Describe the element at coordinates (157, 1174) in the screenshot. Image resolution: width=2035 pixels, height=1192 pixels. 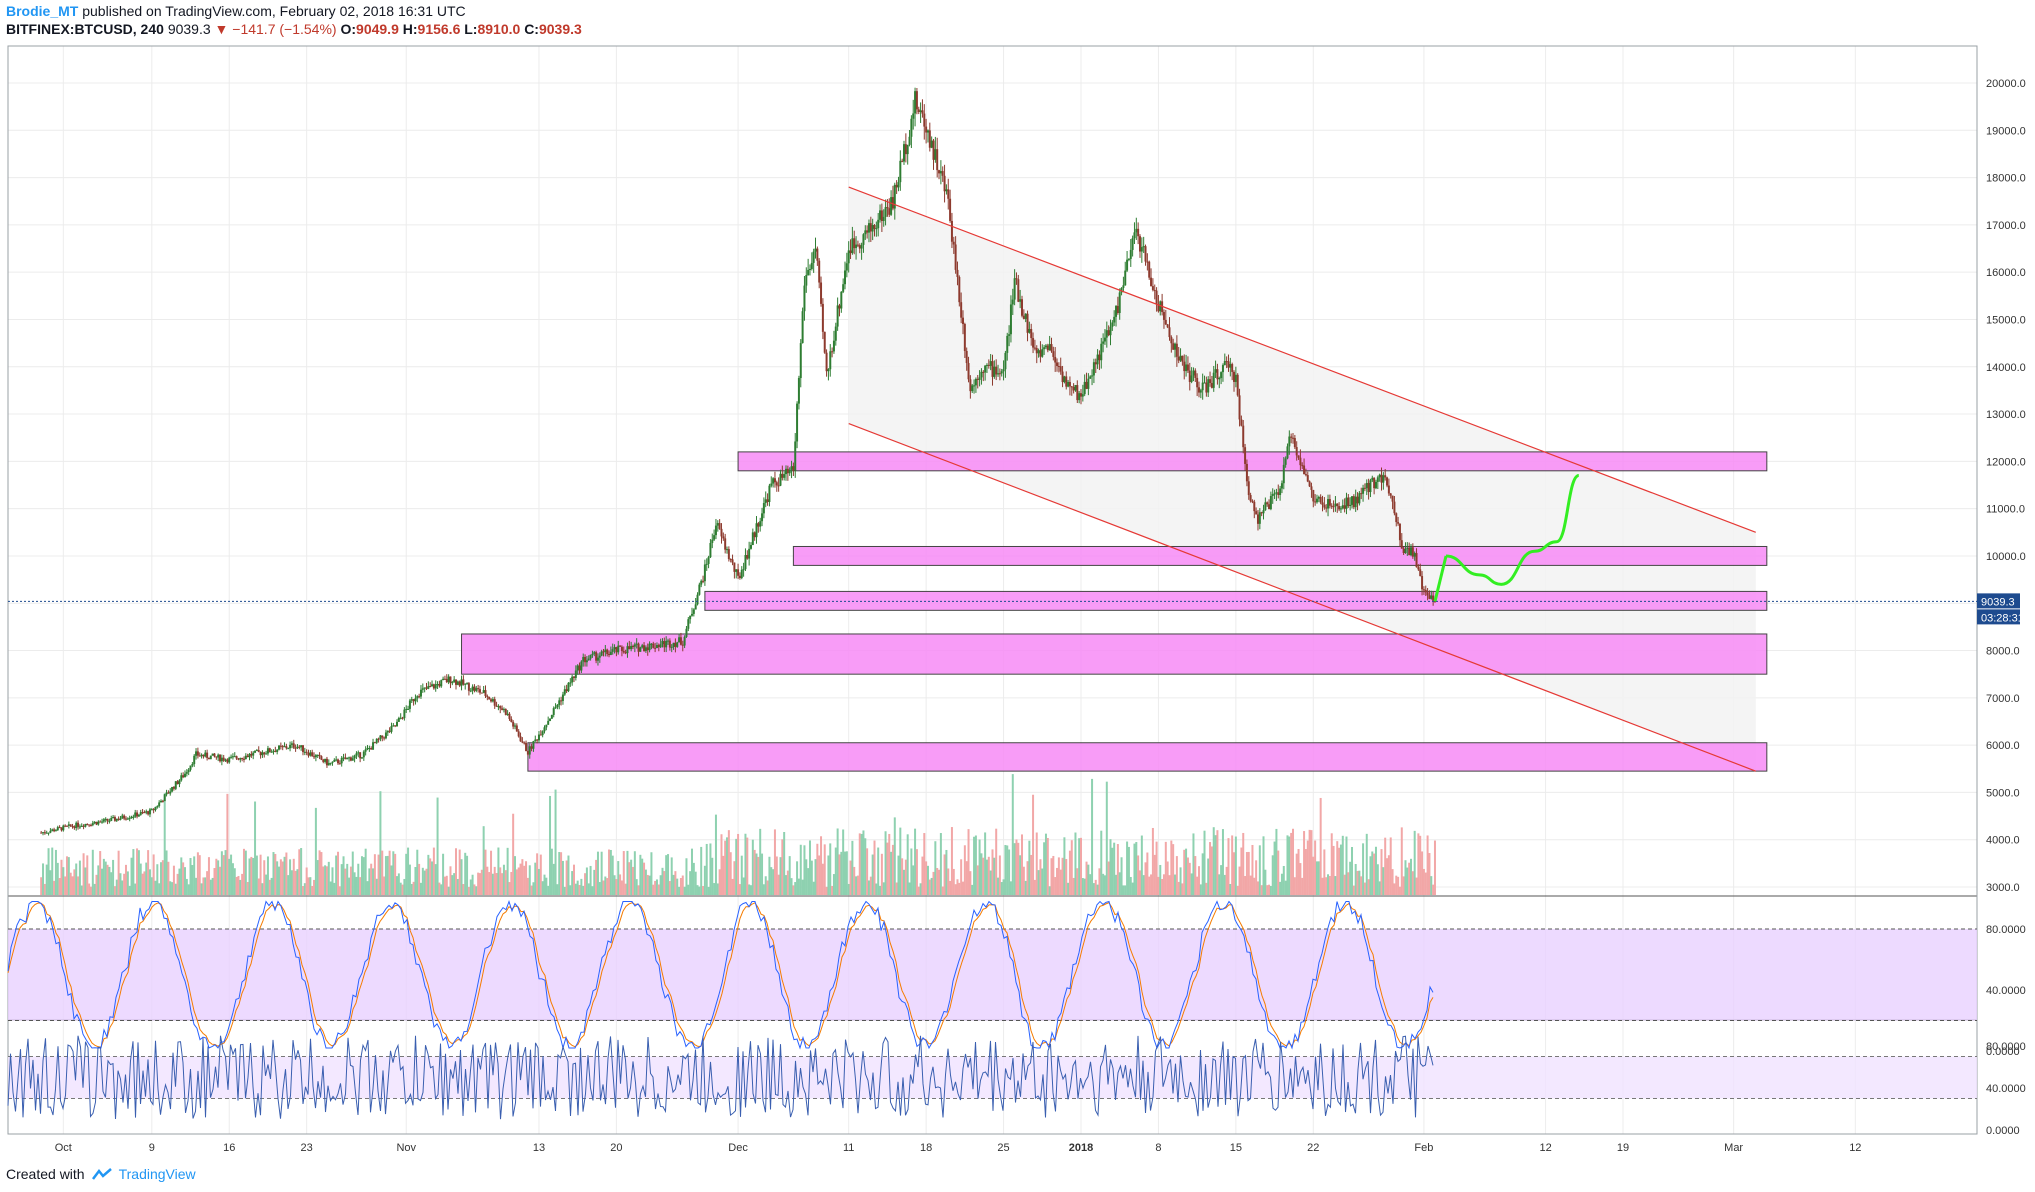
I see `tradingview-link: TradingView` at that location.